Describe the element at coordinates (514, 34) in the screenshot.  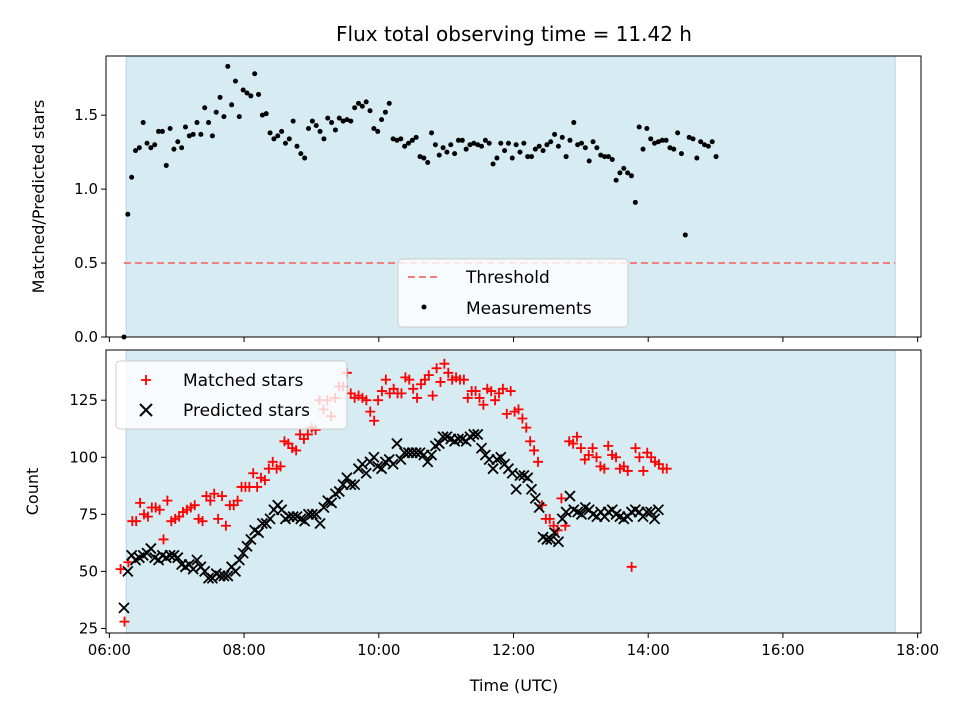
I see `figure-title: Flux total observing time = 11.42 h` at that location.